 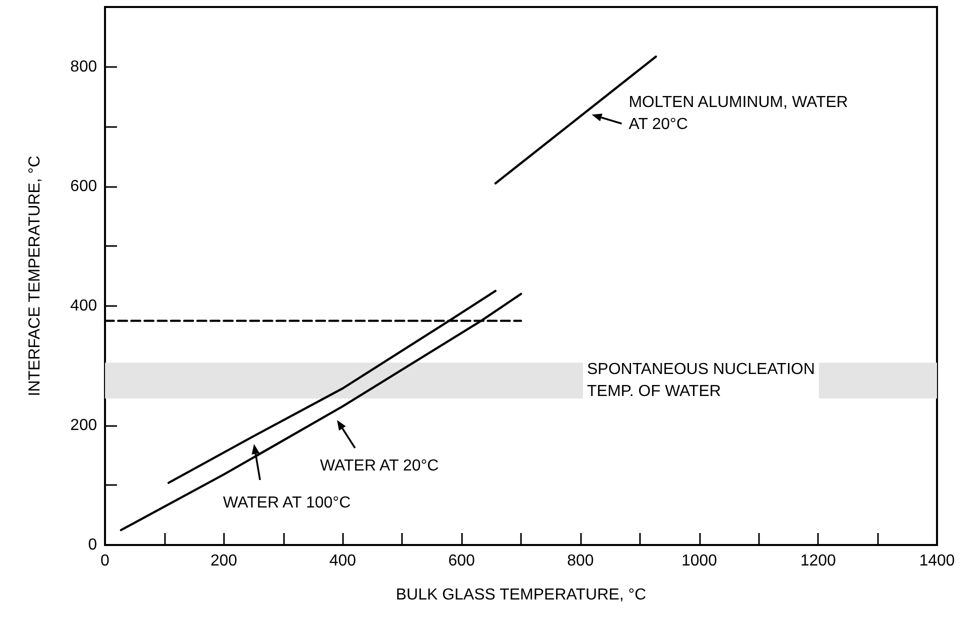 What do you see at coordinates (342, 561) in the screenshot?
I see `x-tick-label: 400` at bounding box center [342, 561].